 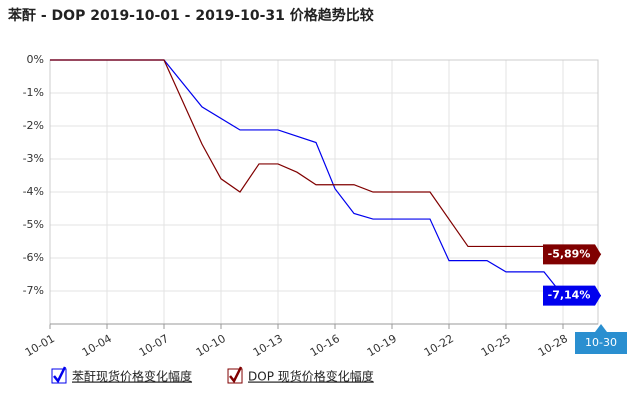 What do you see at coordinates (33, 290) in the screenshot?
I see `y-tick-label: -7%` at bounding box center [33, 290].